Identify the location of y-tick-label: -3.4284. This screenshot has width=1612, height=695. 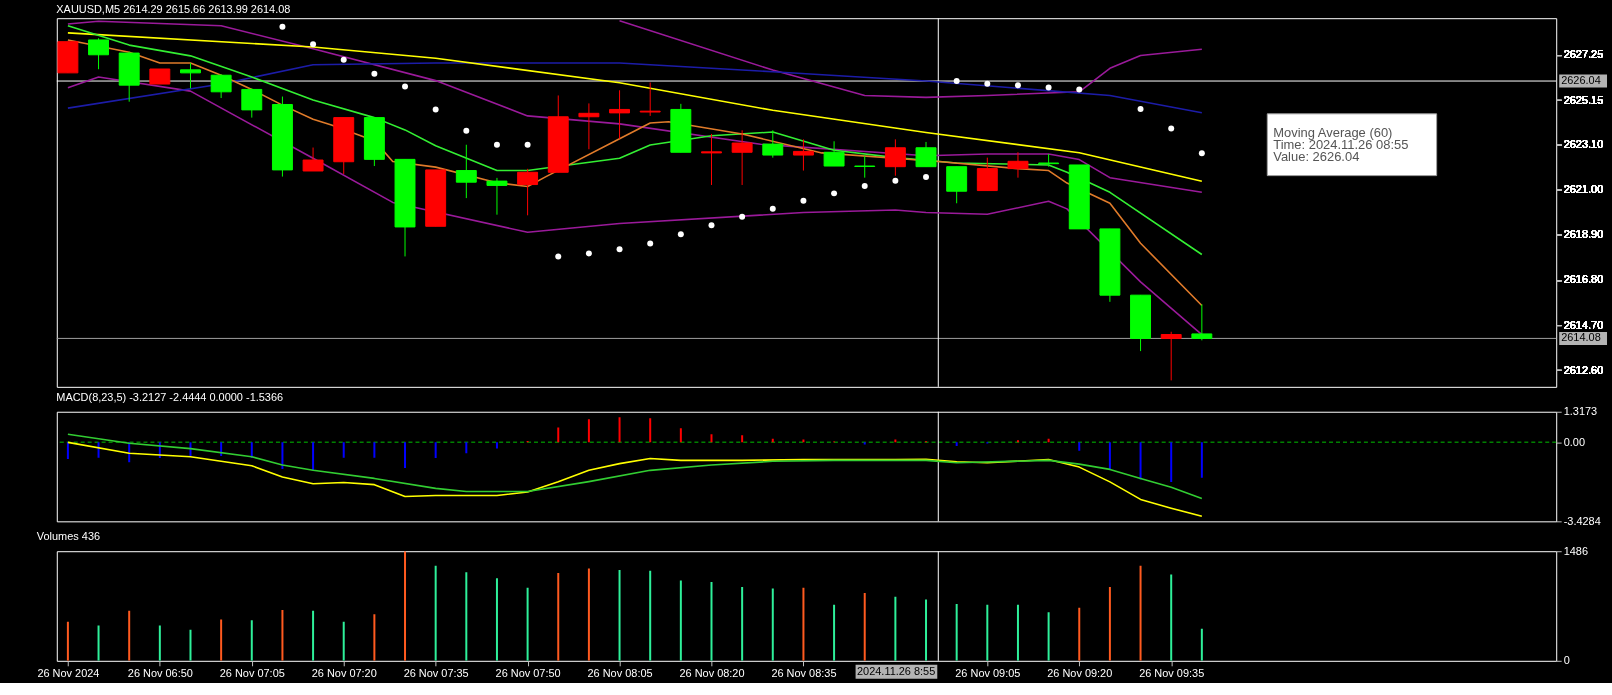
(1582, 520).